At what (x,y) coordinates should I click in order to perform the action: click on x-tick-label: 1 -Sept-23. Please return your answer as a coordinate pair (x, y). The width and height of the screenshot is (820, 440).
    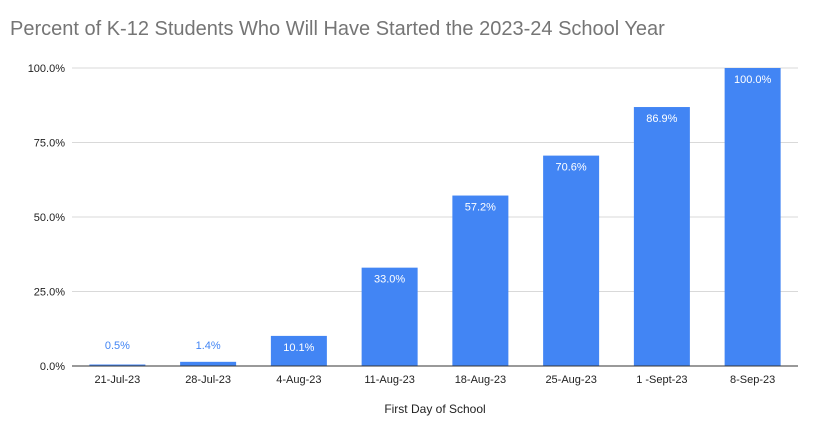
    Looking at the image, I should click on (661, 380).